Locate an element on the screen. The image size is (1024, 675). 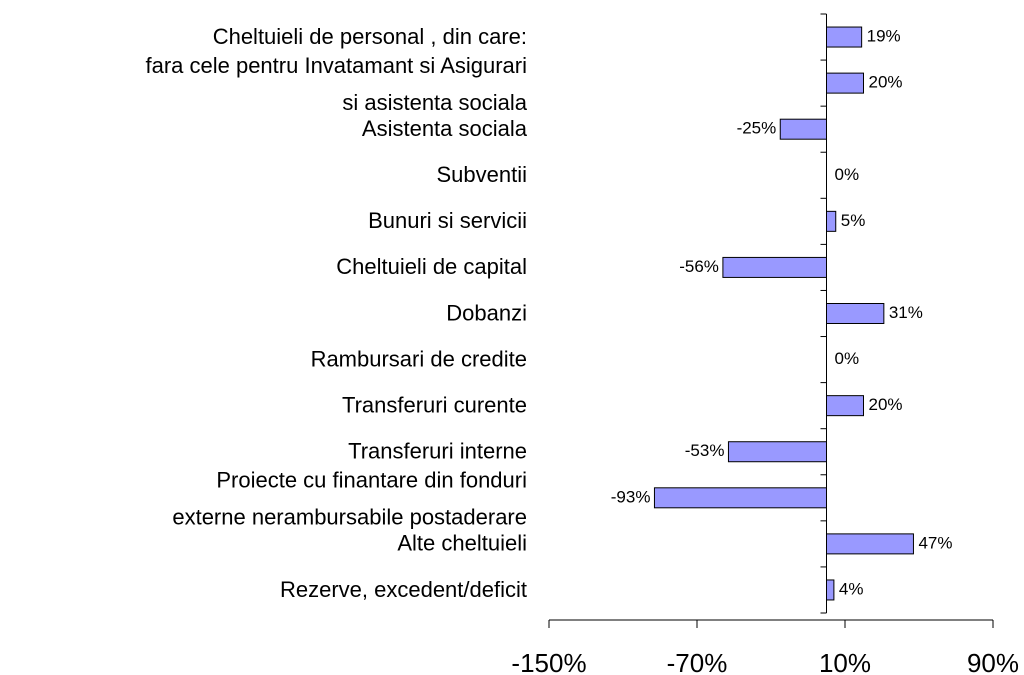
category-label: Cheltuieli de personal , din care: is located at coordinates (370, 36).